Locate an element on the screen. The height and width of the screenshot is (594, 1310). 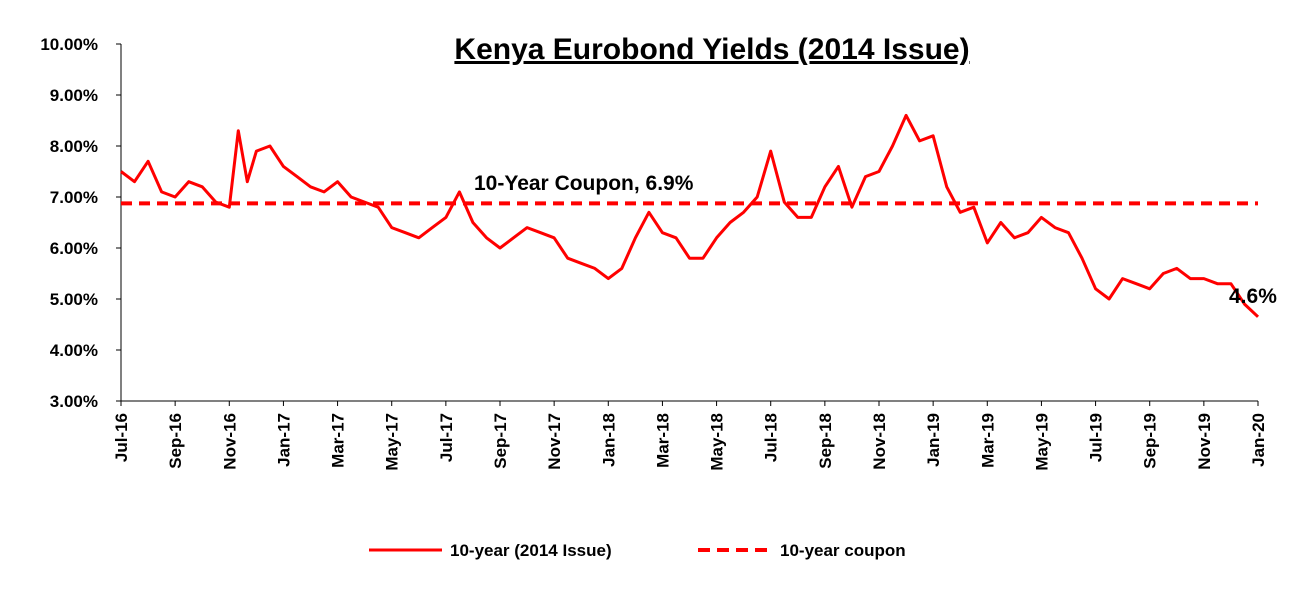
x-tick-label: May-18 is located at coordinates (717, 442).